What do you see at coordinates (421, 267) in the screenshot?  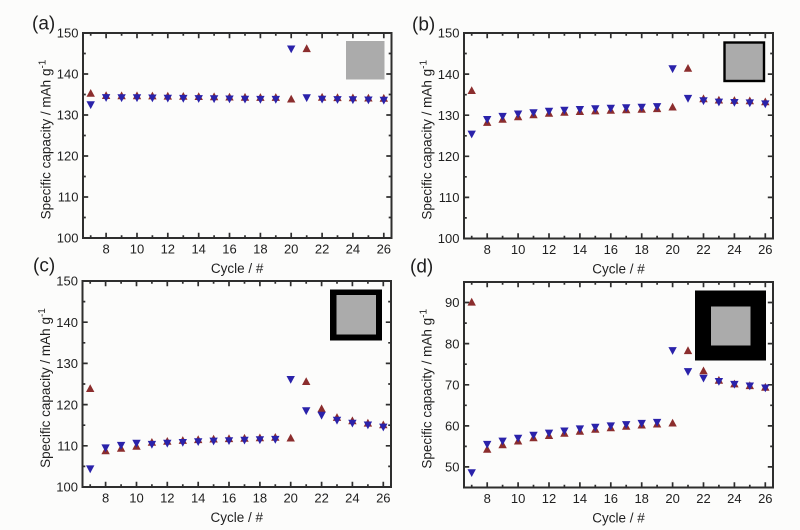 I see `svg-text: (d)` at bounding box center [421, 267].